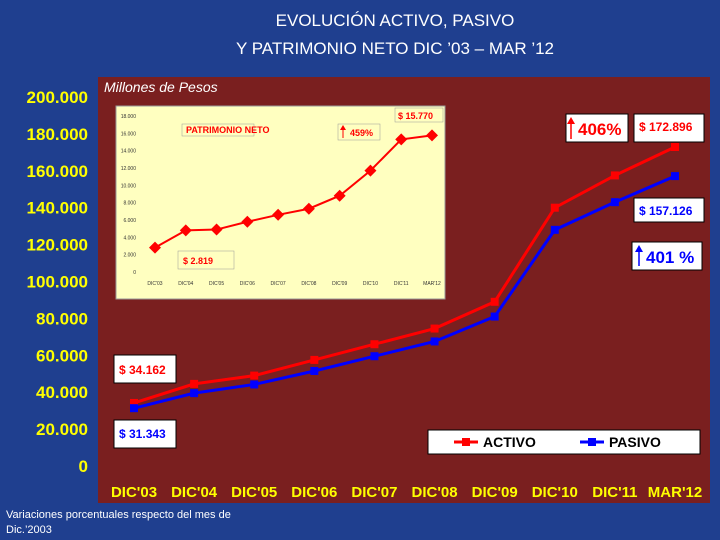 This screenshot has height=540, width=720. I want to click on slide-title-line2: Y PATRIMONIO NETO DIC ’03 – MAR ’12, so click(395, 48).